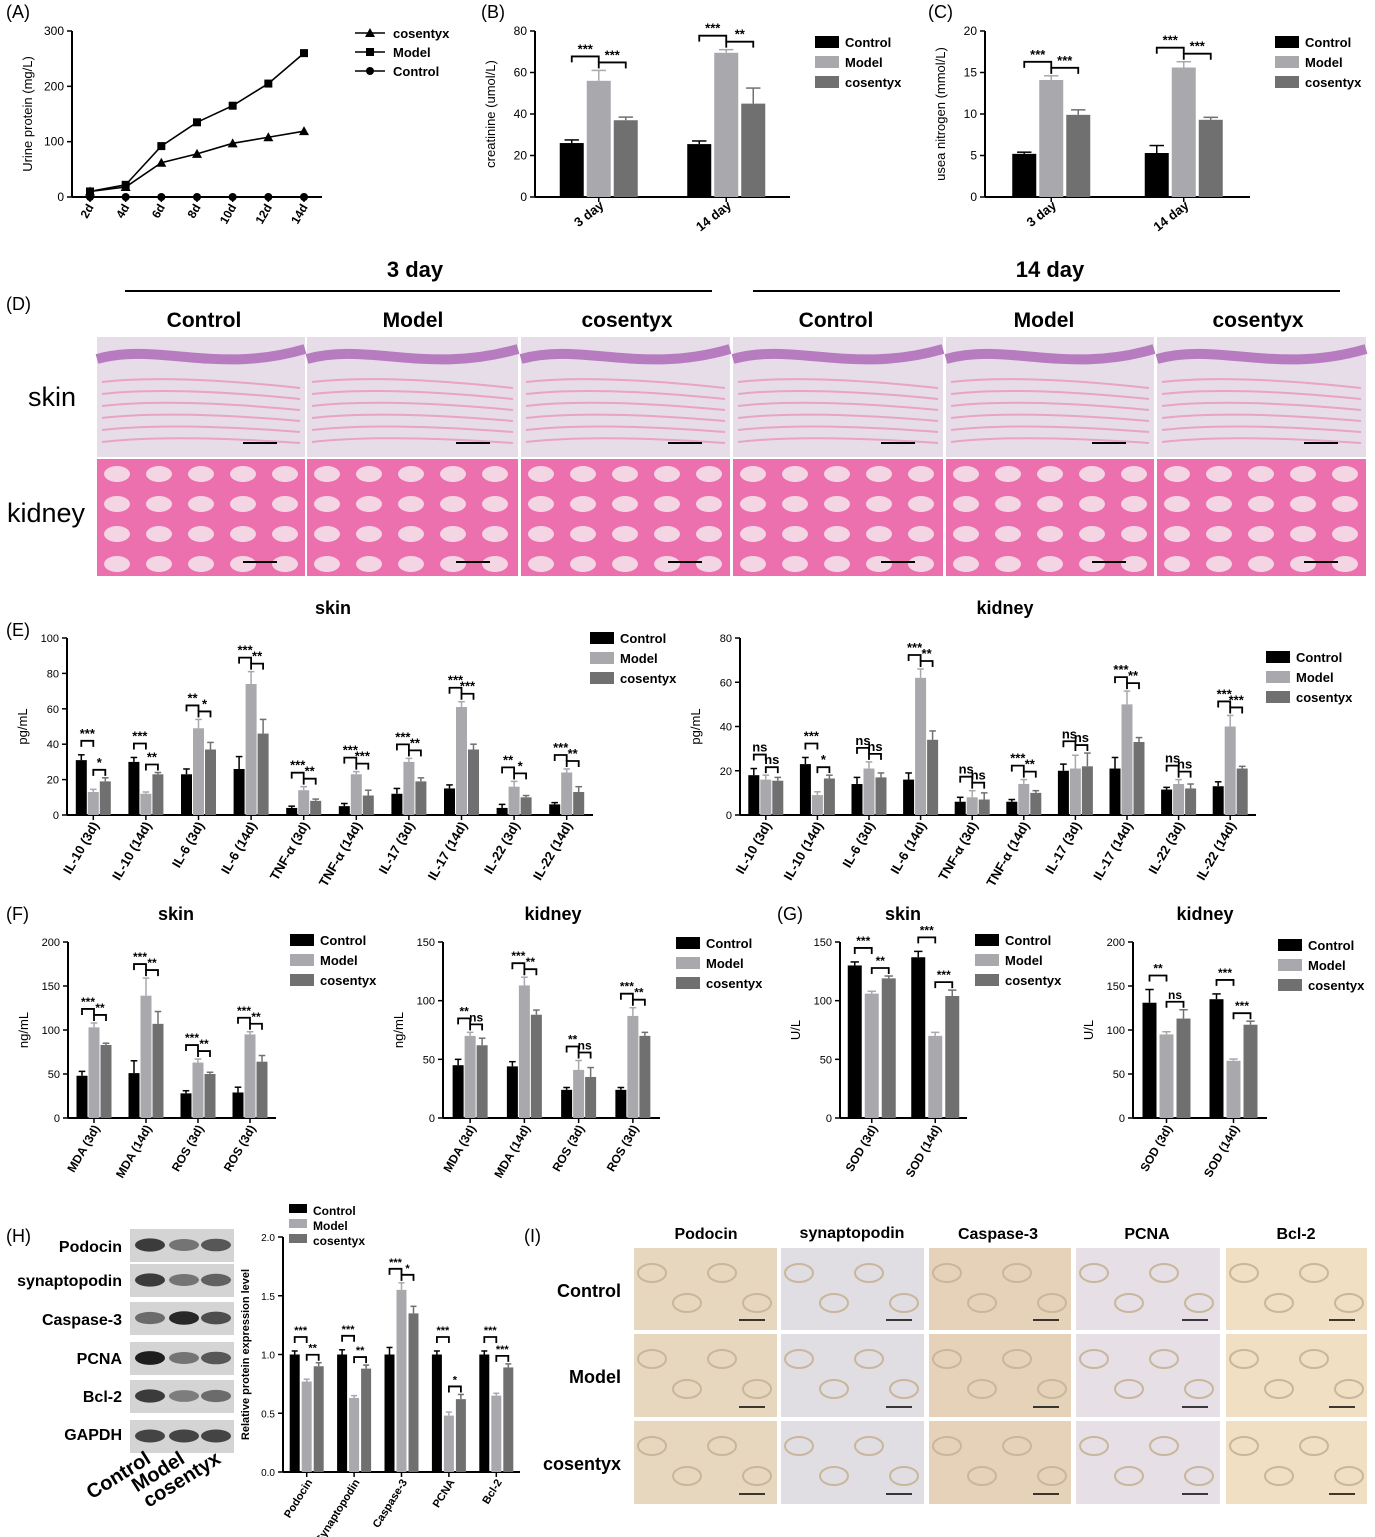 This screenshot has height=1537, width=1375. I want to click on x-tick-label: IL-6 (3d), so click(188, 844).